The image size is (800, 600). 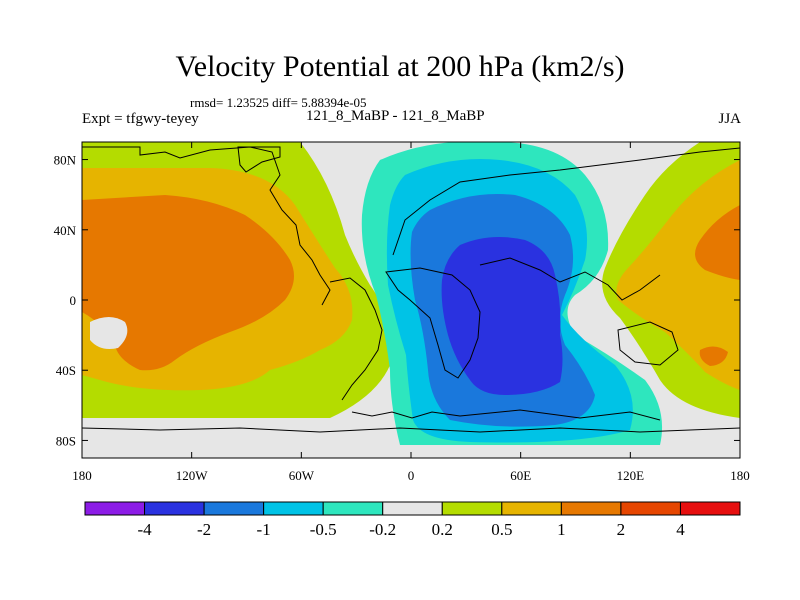 What do you see at coordinates (302, 475) in the screenshot?
I see `x-tick-label: 60W` at bounding box center [302, 475].